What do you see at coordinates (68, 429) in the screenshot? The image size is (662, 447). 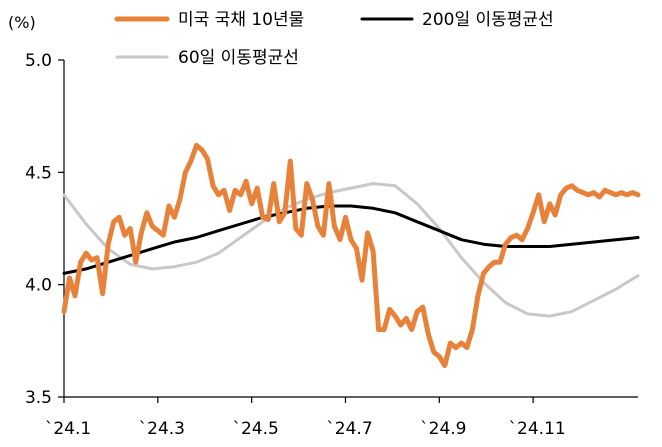 I see `x-tick-label: `24.1` at bounding box center [68, 429].